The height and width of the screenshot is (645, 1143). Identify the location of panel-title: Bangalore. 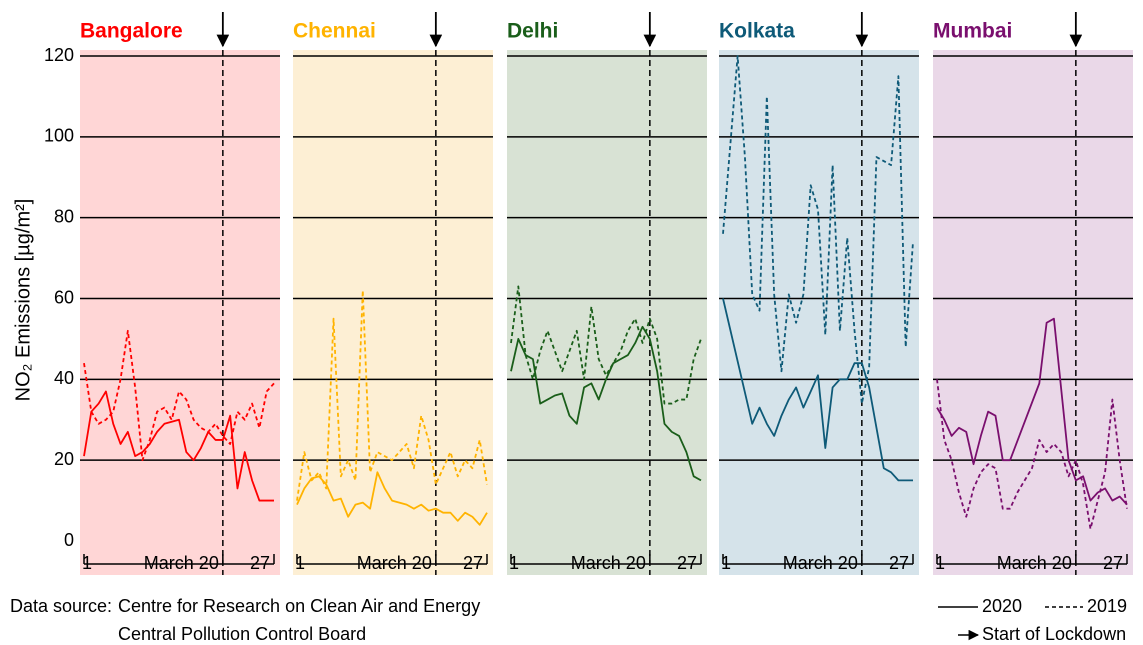
(131, 31).